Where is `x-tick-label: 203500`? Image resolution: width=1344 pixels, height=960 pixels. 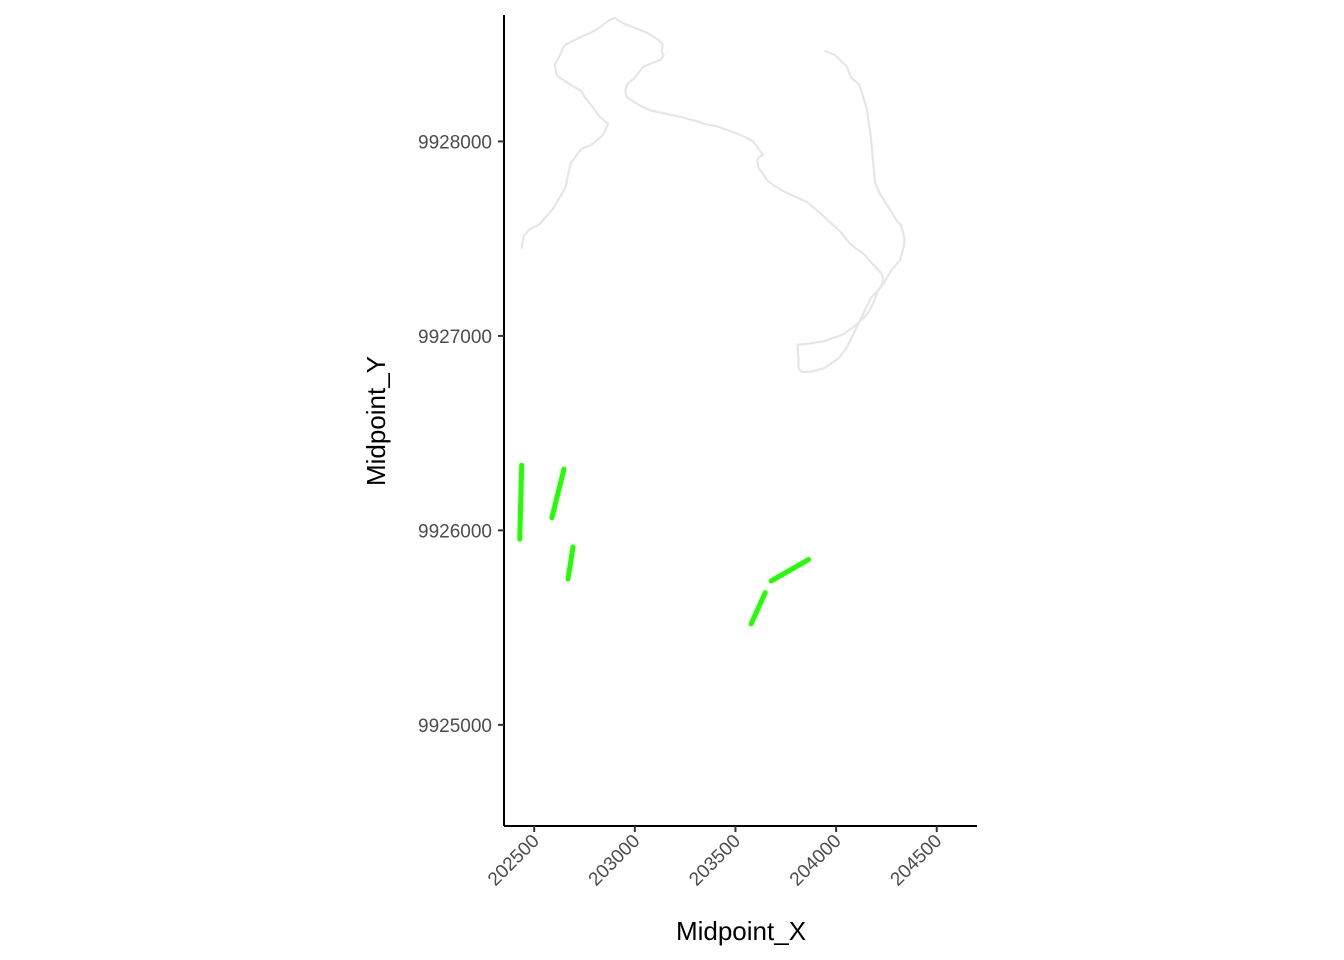 x-tick-label: 203500 is located at coordinates (715, 861).